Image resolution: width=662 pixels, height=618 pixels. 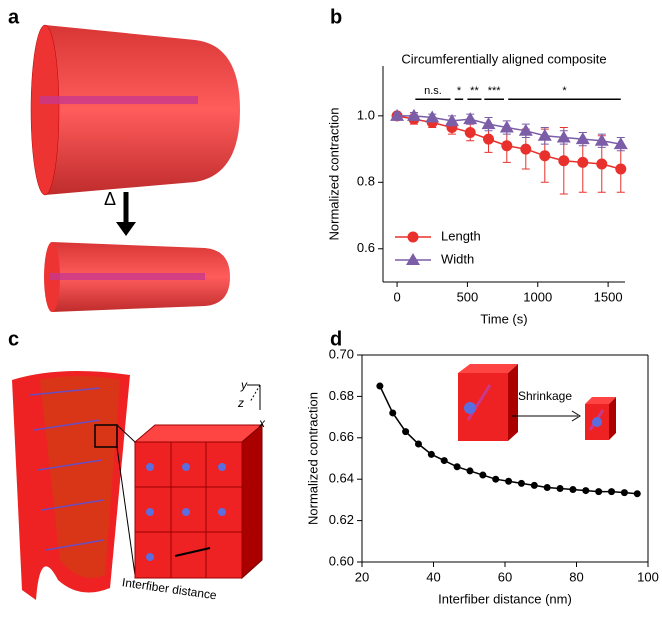 I want to click on panel-label: c, so click(x=13, y=339).